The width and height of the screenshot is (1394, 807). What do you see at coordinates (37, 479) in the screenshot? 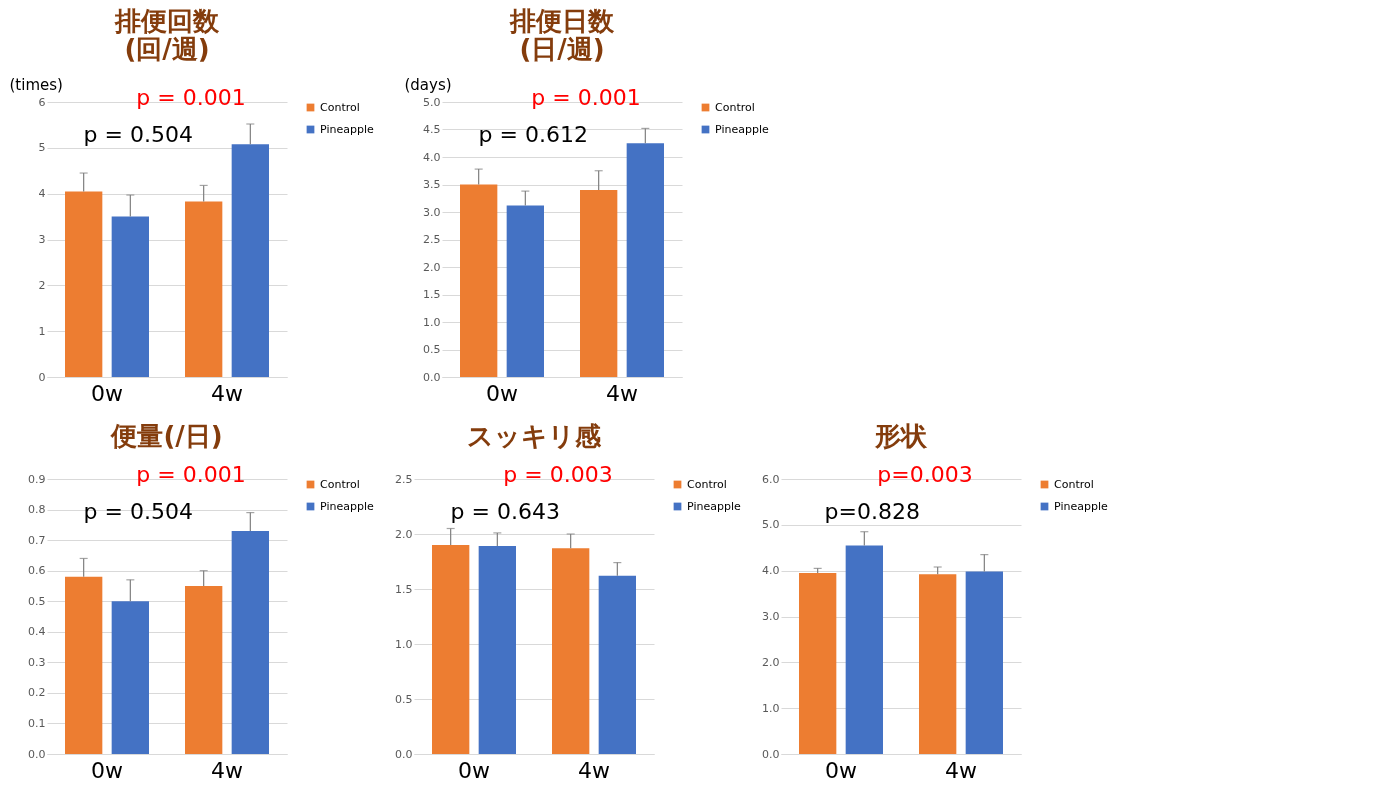
I see `y-tick-label: 0.9` at bounding box center [37, 479].